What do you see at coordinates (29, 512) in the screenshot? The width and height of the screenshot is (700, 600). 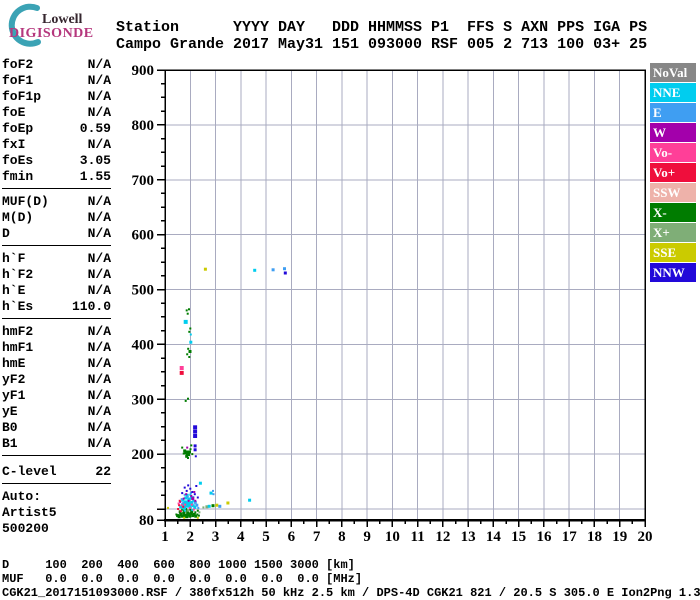 I see `parameter-label: Artist5` at bounding box center [29, 512].